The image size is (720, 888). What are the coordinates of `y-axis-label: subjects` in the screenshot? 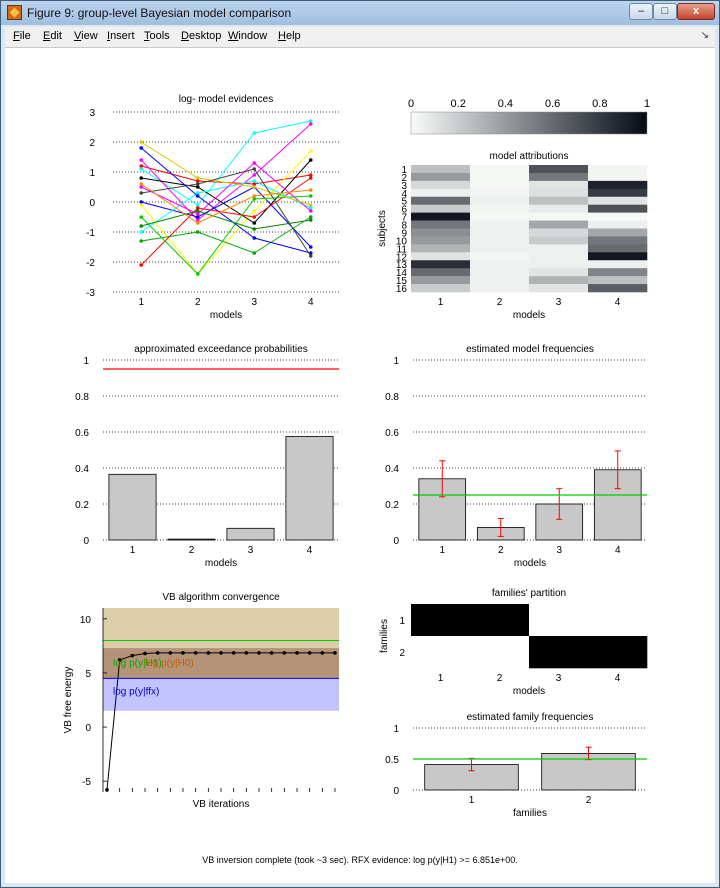 It's located at (382, 228).